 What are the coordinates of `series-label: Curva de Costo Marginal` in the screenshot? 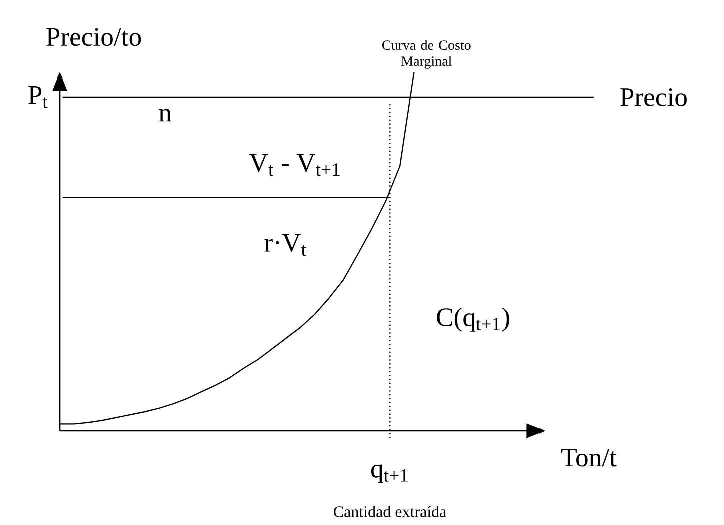 It's located at (426, 54).